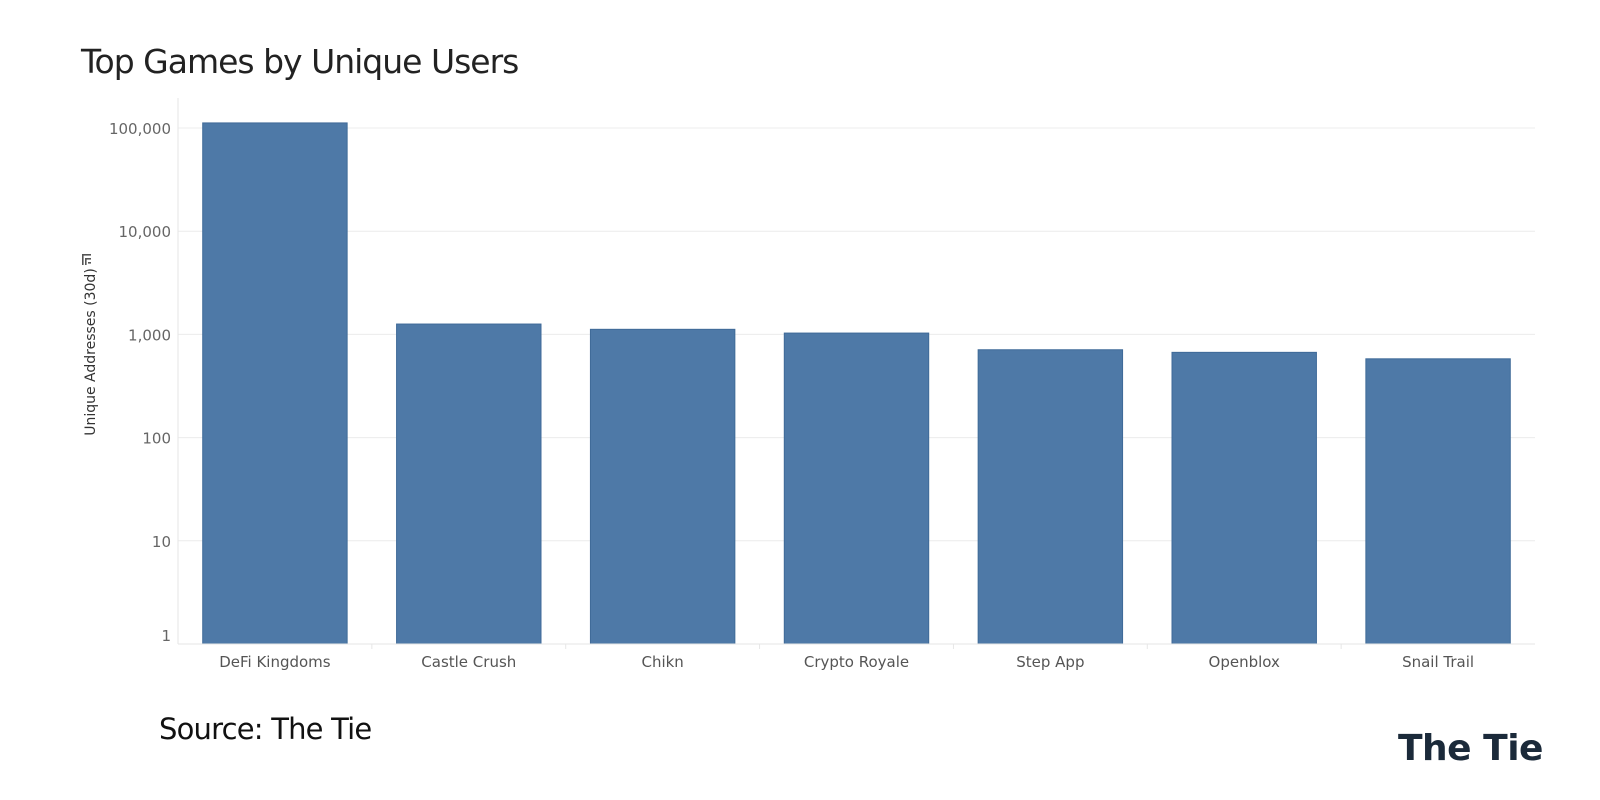 This screenshot has height=800, width=1600. I want to click on y-tick-label: 1,000, so click(149, 335).